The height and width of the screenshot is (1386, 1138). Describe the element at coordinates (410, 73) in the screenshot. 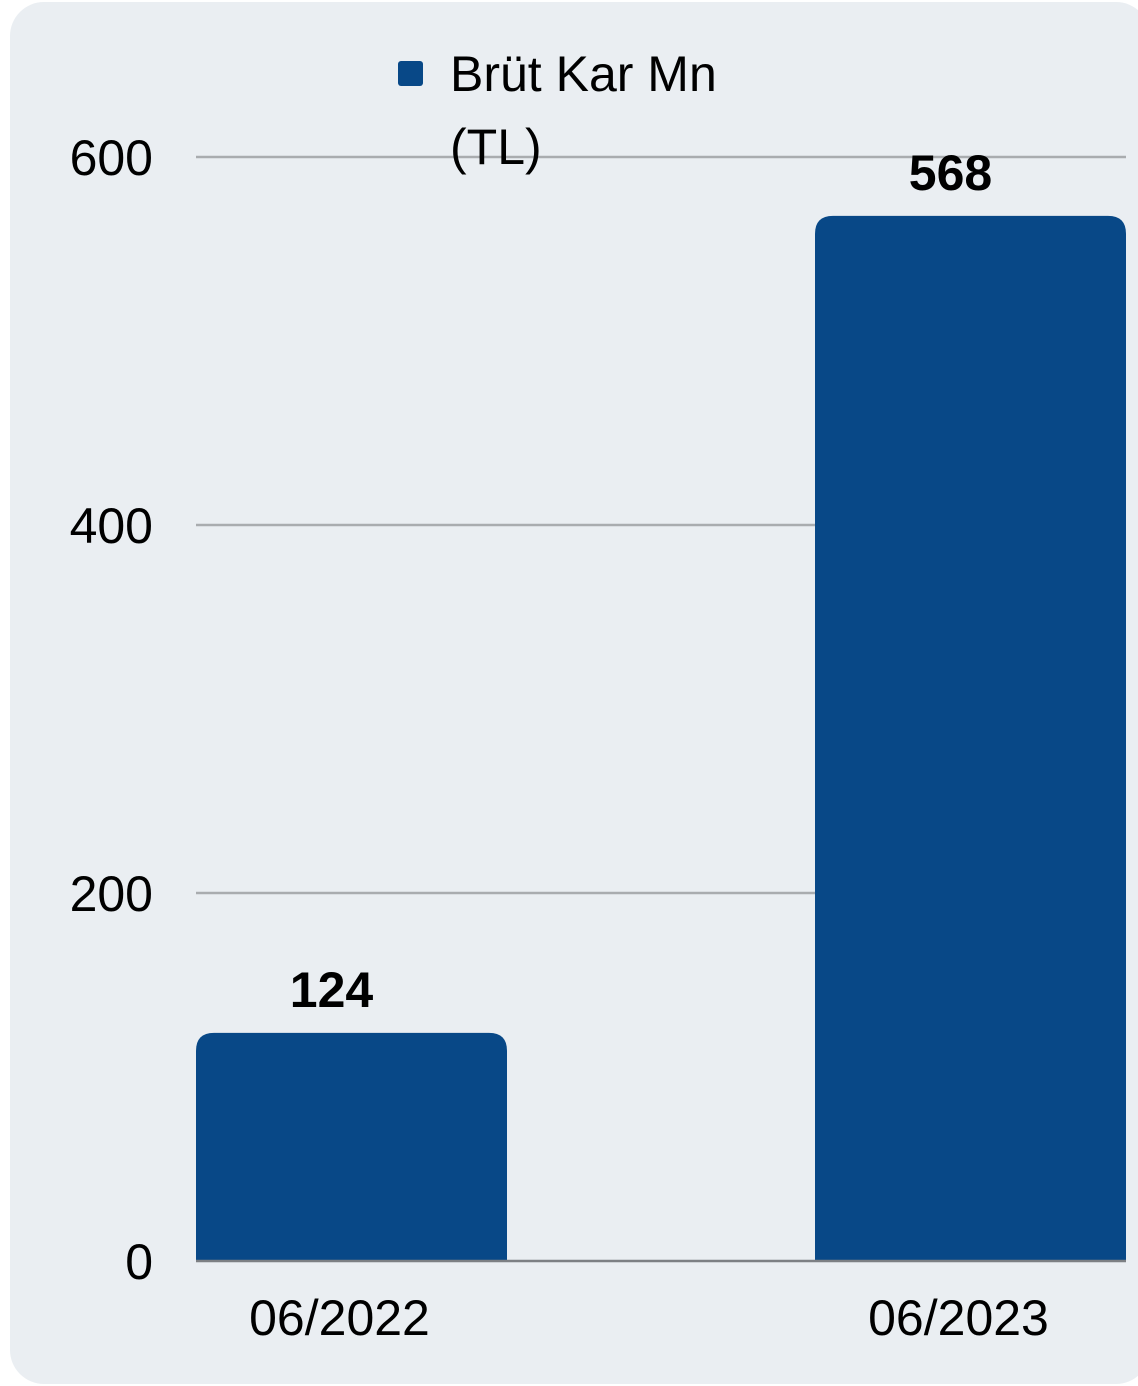

I see `legend-swatch` at that location.